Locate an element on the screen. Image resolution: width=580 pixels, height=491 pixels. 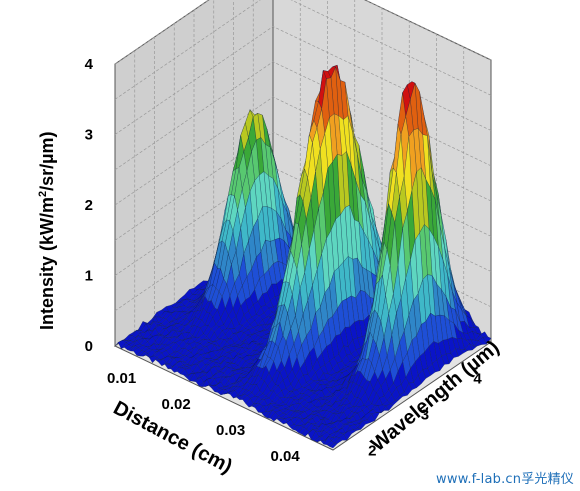
x-tick-label: 0.02 is located at coordinates (176, 404).